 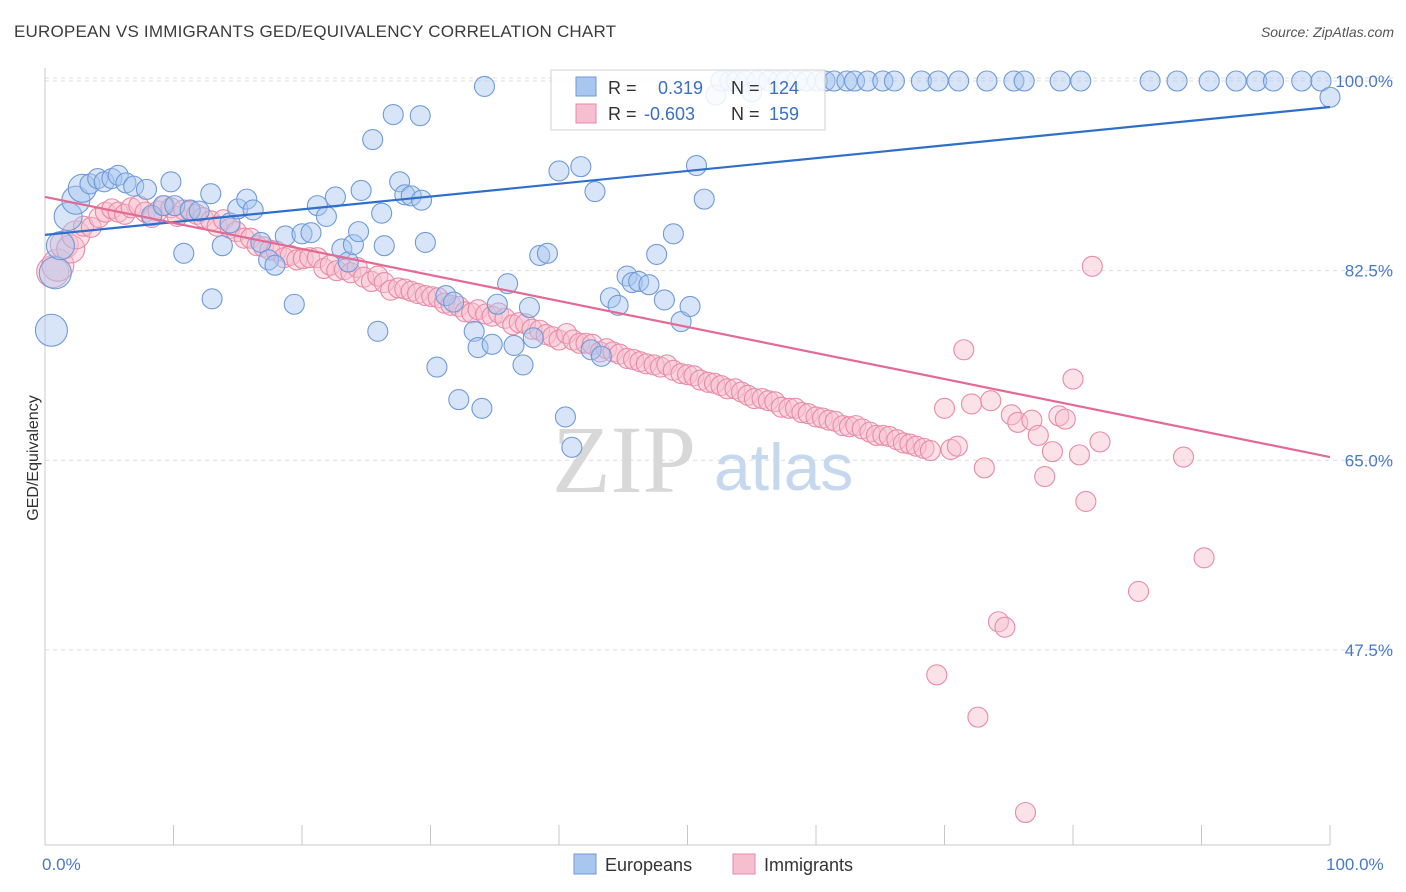 What do you see at coordinates (702, 459) in the screenshot?
I see `watermark: ZIP atlas` at bounding box center [702, 459].